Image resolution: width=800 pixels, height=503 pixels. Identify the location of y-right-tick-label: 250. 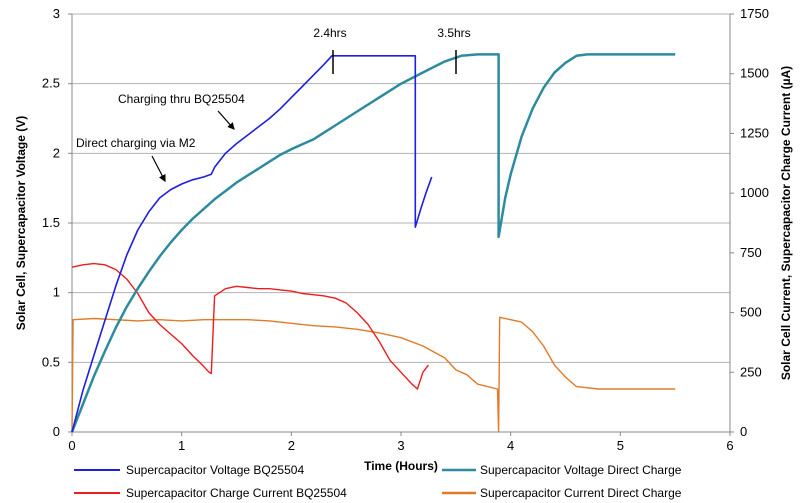
(751, 371).